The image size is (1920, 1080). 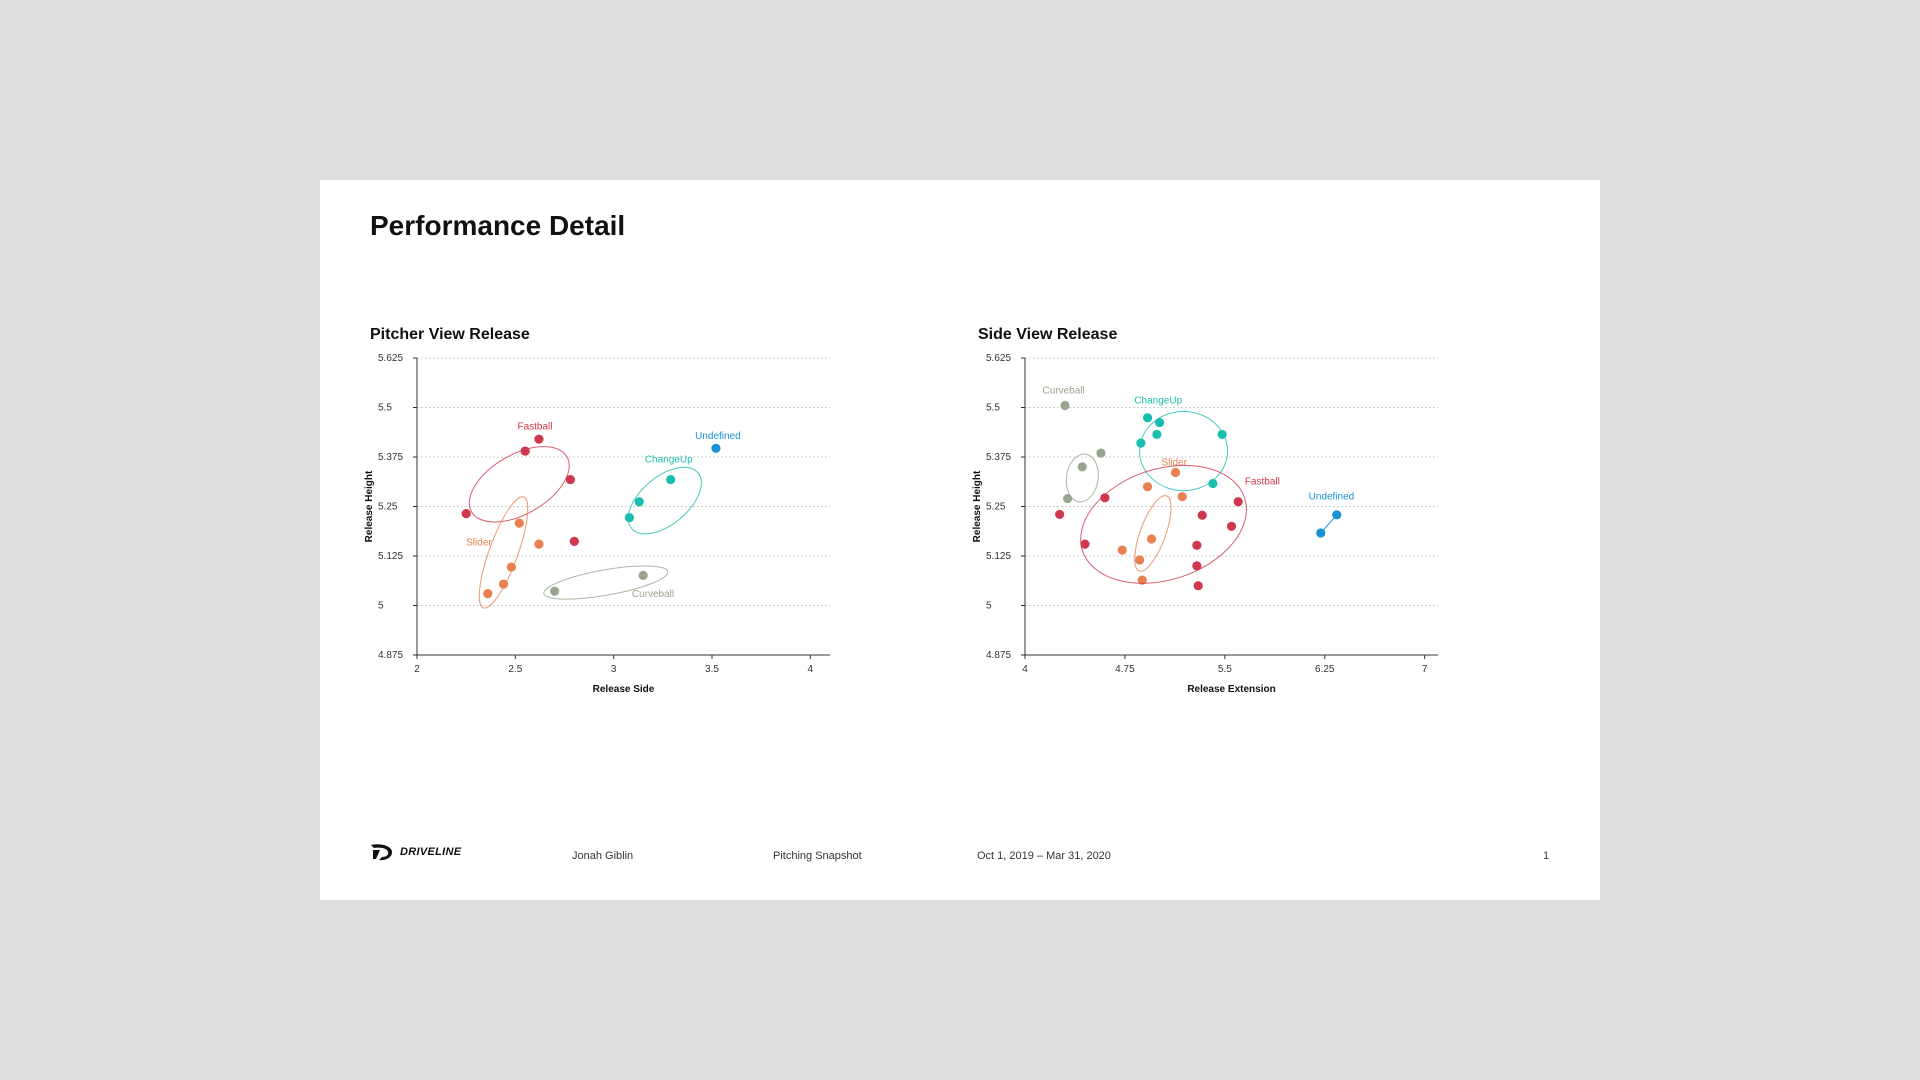 I want to click on fastball-cluster-ellipse, so click(x=1163, y=524).